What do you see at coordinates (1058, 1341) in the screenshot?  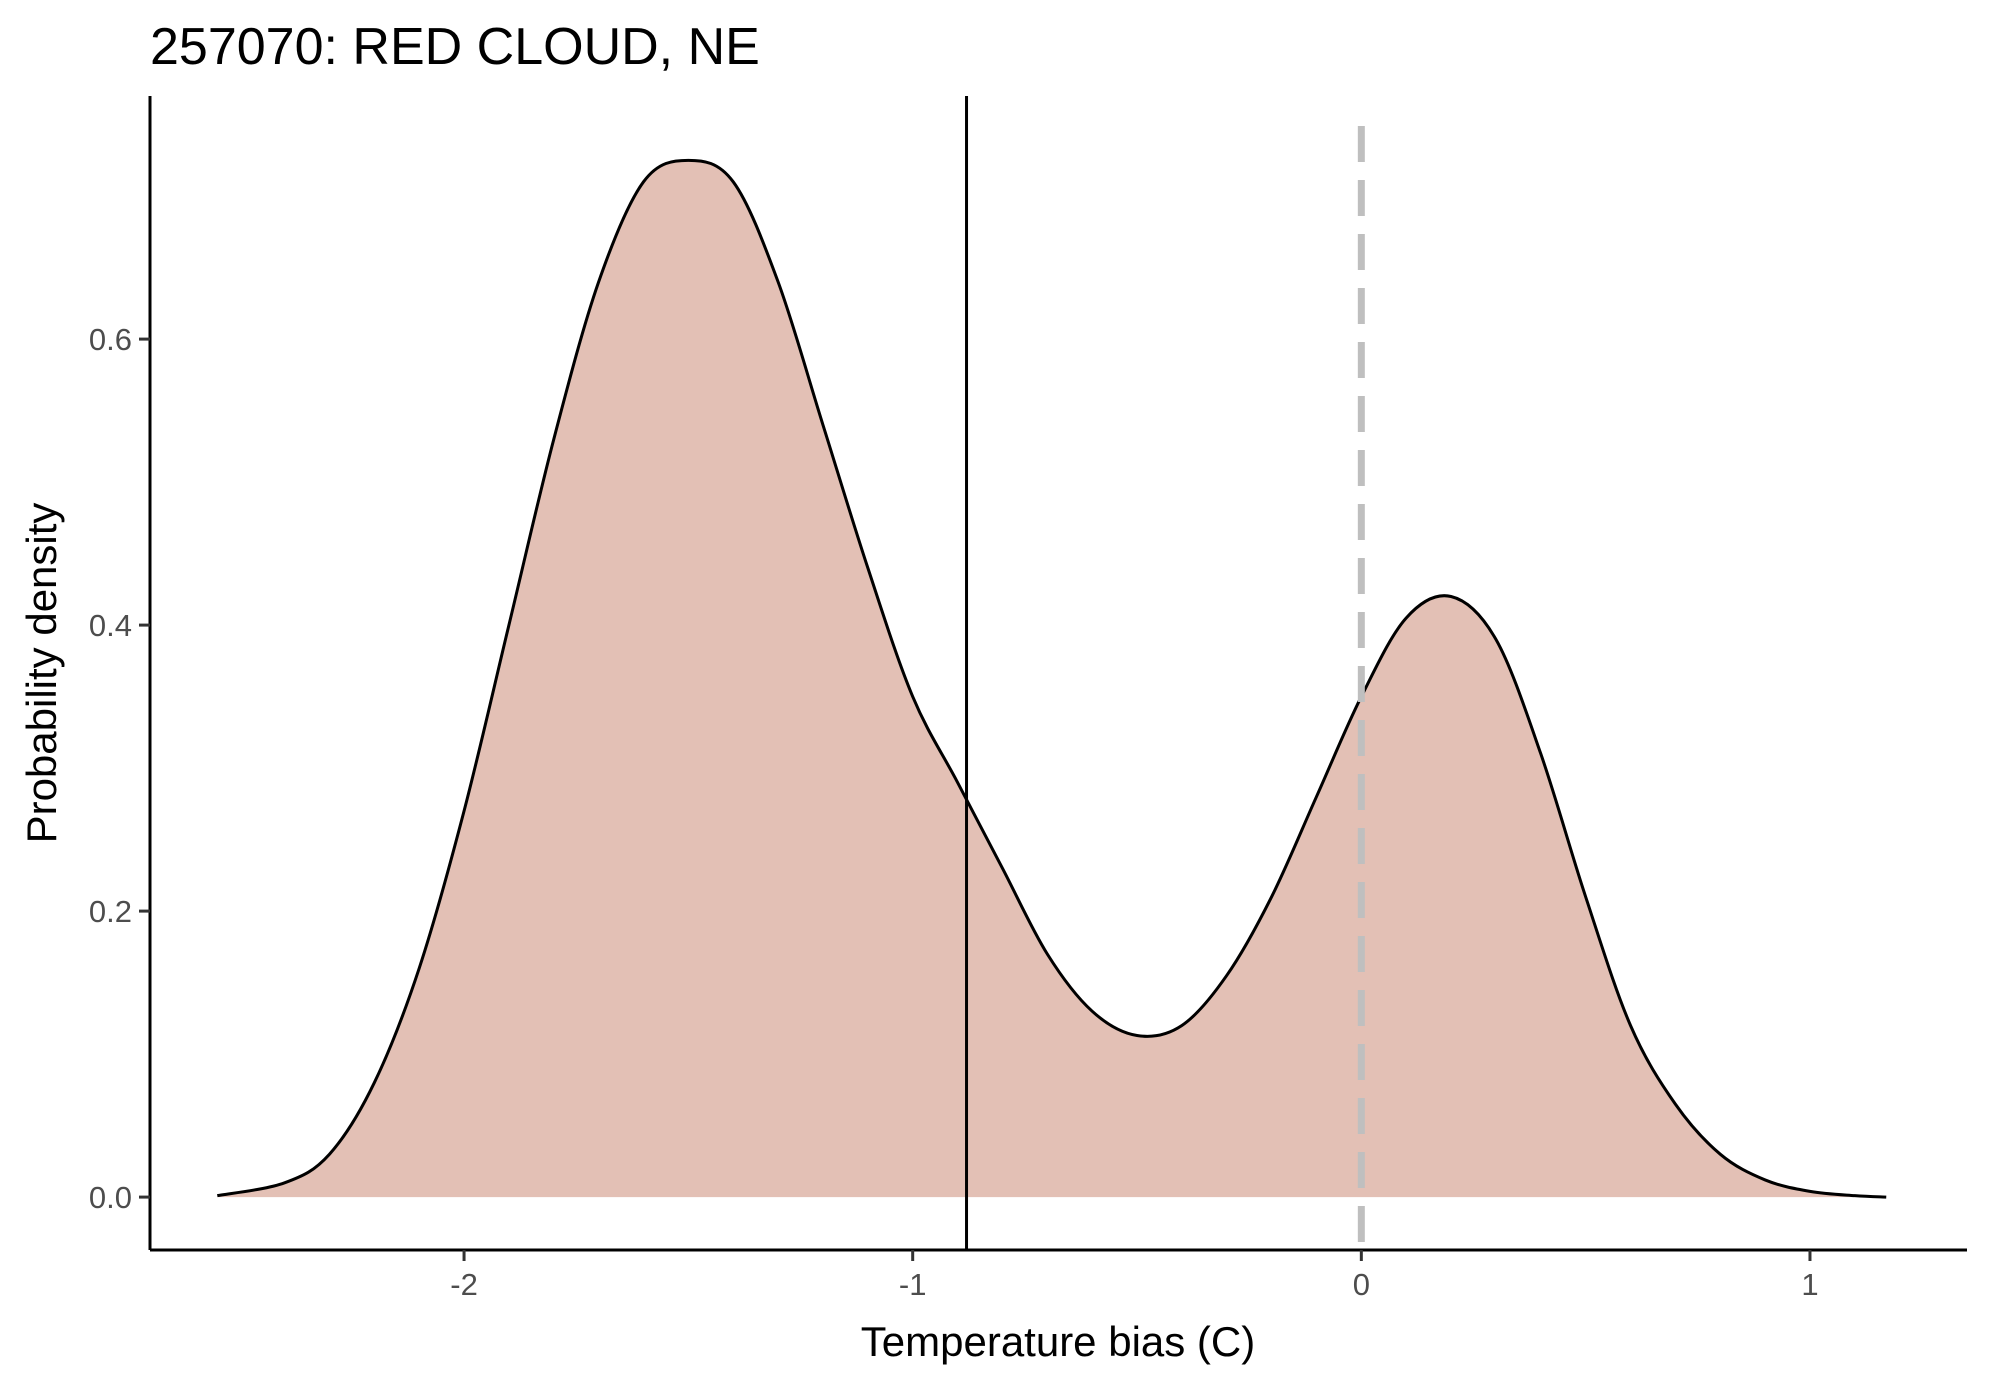 I see `x-axis-label: Temperature bias (C)` at bounding box center [1058, 1341].